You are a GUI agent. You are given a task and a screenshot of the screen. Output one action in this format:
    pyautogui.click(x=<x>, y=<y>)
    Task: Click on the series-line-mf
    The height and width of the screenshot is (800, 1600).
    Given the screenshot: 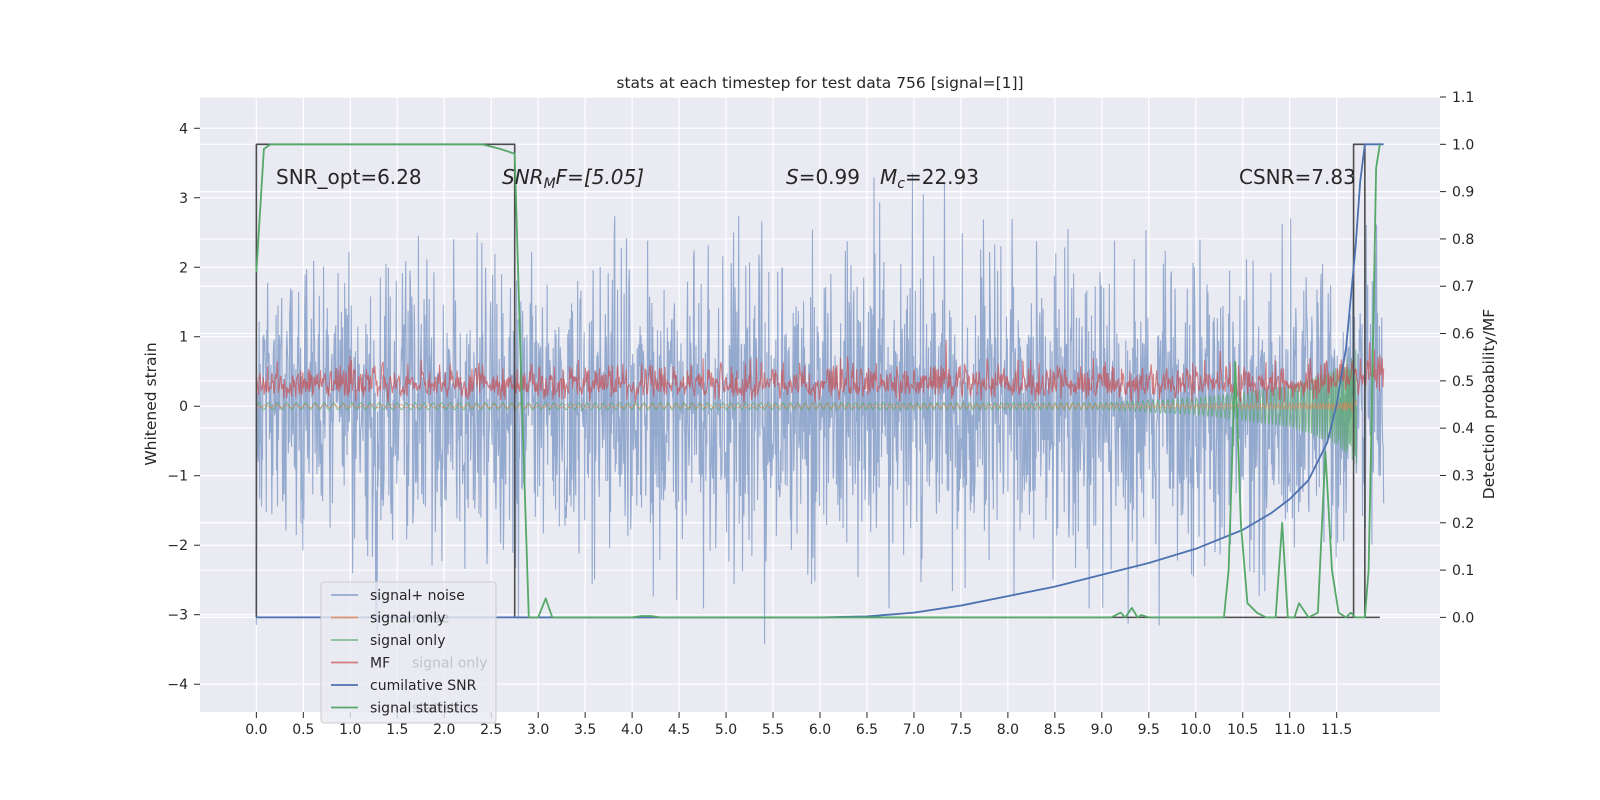 What is the action you would take?
    pyautogui.click(x=820, y=371)
    